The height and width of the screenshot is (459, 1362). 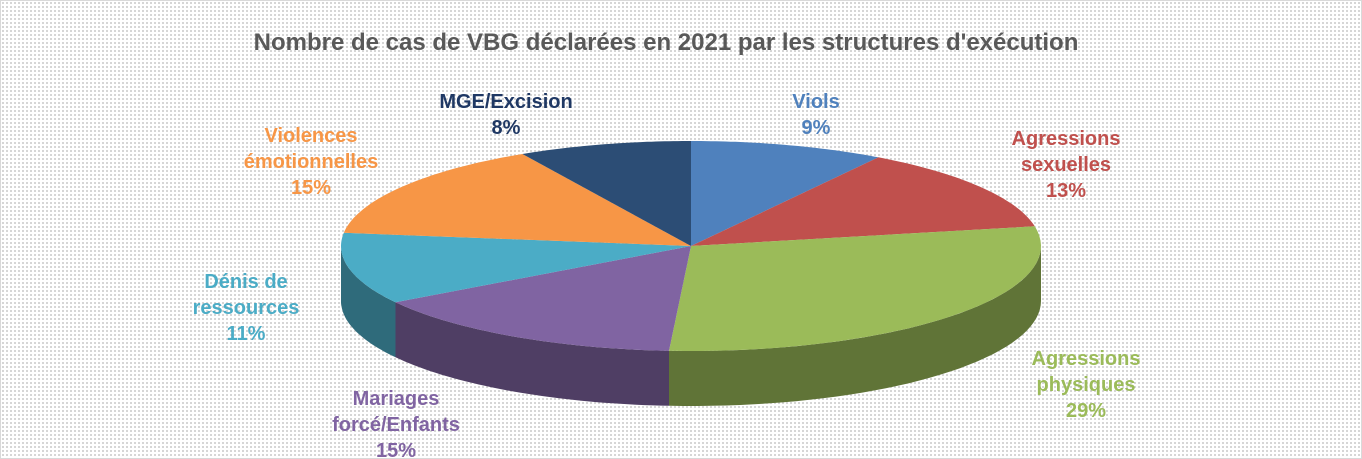 What do you see at coordinates (506, 102) in the screenshot?
I see `slice-label: MGE/Excision` at bounding box center [506, 102].